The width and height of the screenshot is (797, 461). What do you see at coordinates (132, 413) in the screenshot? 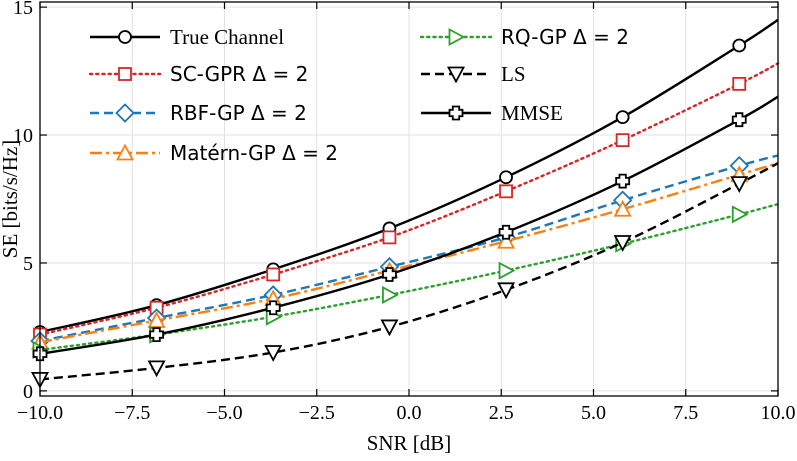
I see `x-tick-label: −7.5` at bounding box center [132, 413].